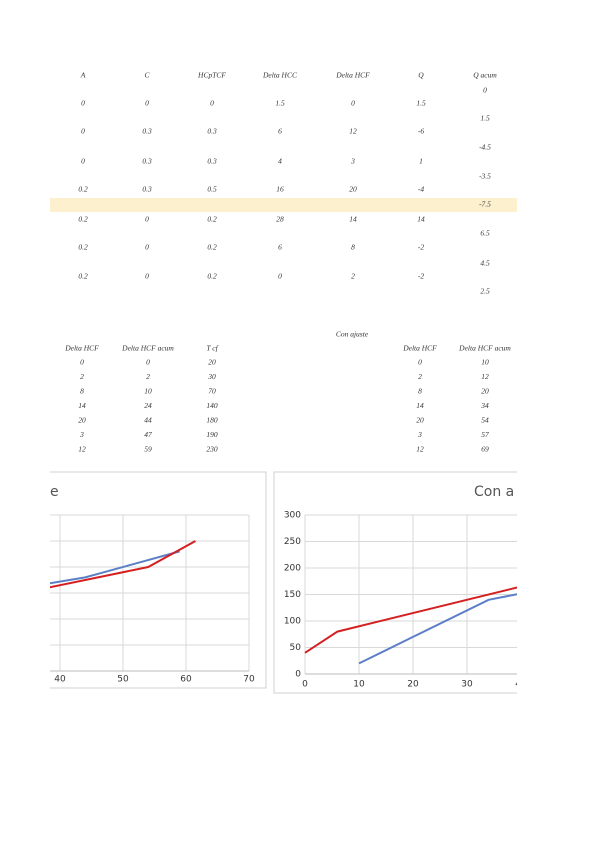 The width and height of the screenshot is (599, 848). I want to click on y-tick-label: 0, so click(298, 675).